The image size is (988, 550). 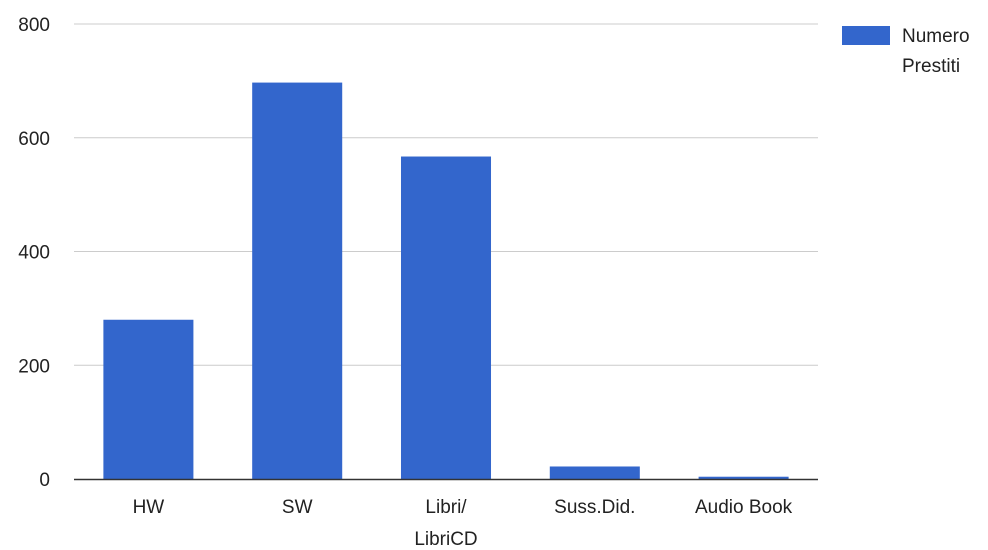 I want to click on x-tick-label: HW, so click(x=149, y=507).